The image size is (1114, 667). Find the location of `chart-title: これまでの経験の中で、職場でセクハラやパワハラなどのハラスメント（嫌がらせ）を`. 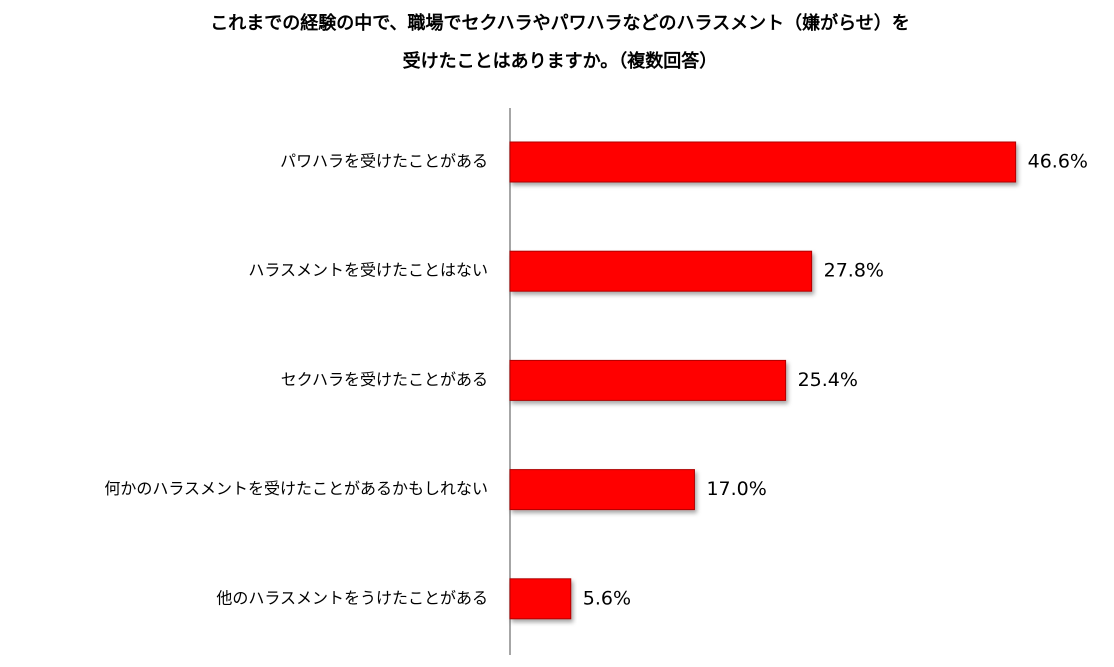

chart-title: これまでの経験の中で、職場でセクハラやパワハラなどのハラスメント（嫌がらせ）を is located at coordinates (559, 23).